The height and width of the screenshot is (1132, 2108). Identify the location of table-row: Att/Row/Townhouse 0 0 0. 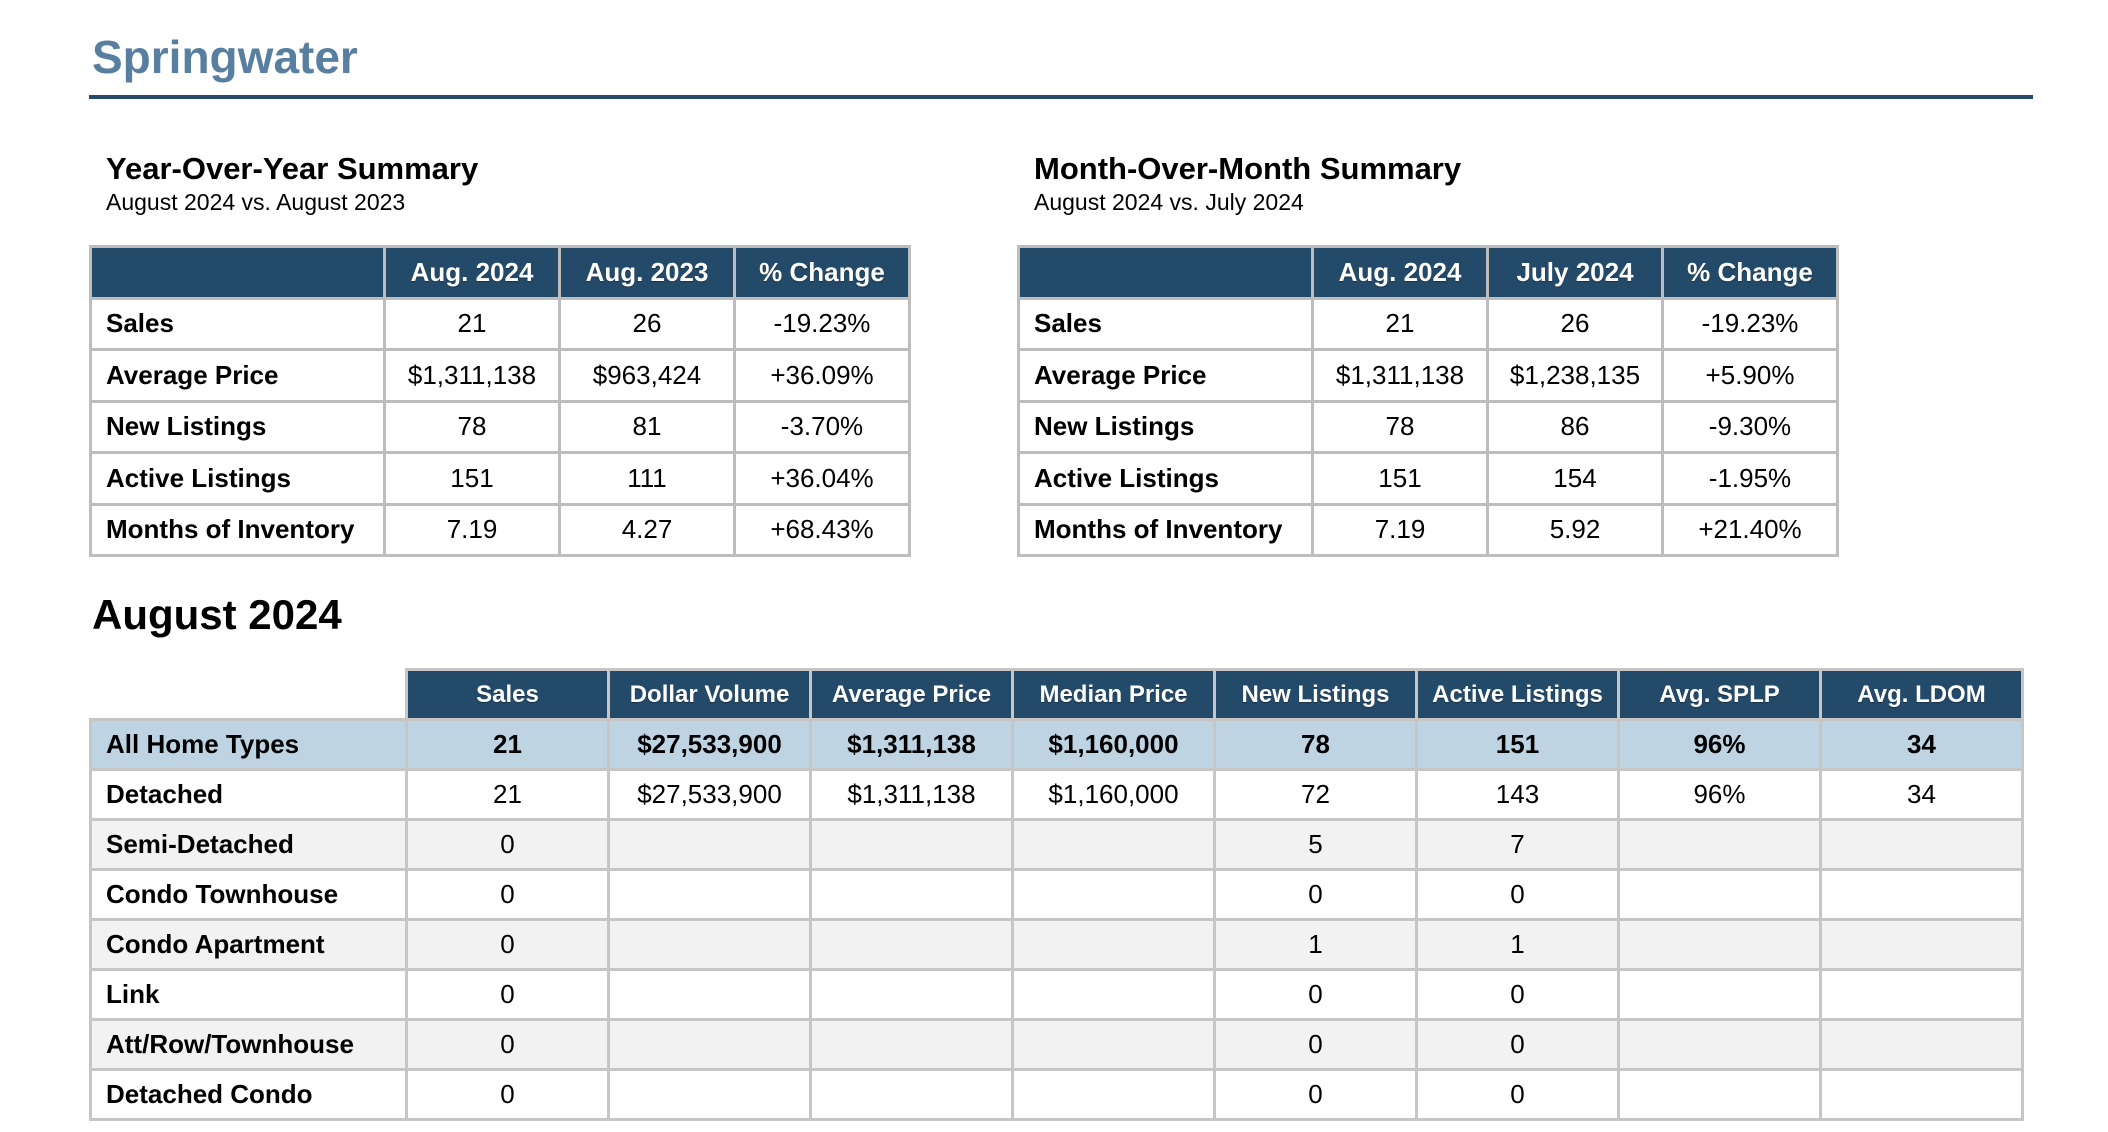
(1056, 1044).